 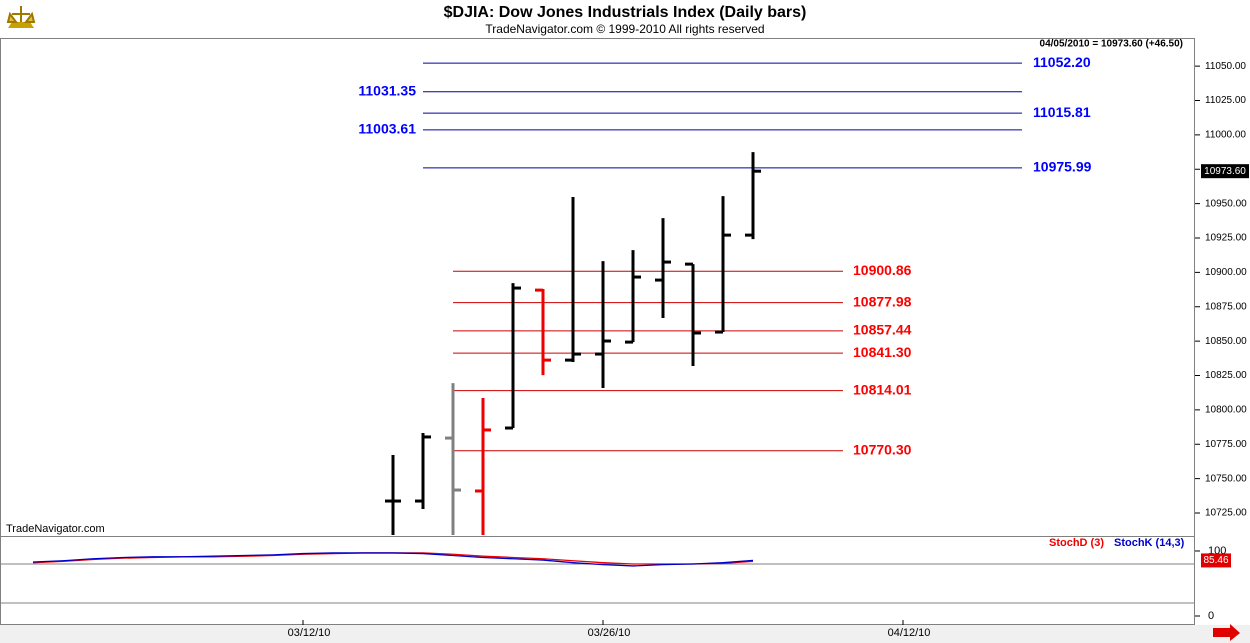 I want to click on y-tick-label: 10850.00, so click(x=1226, y=341).